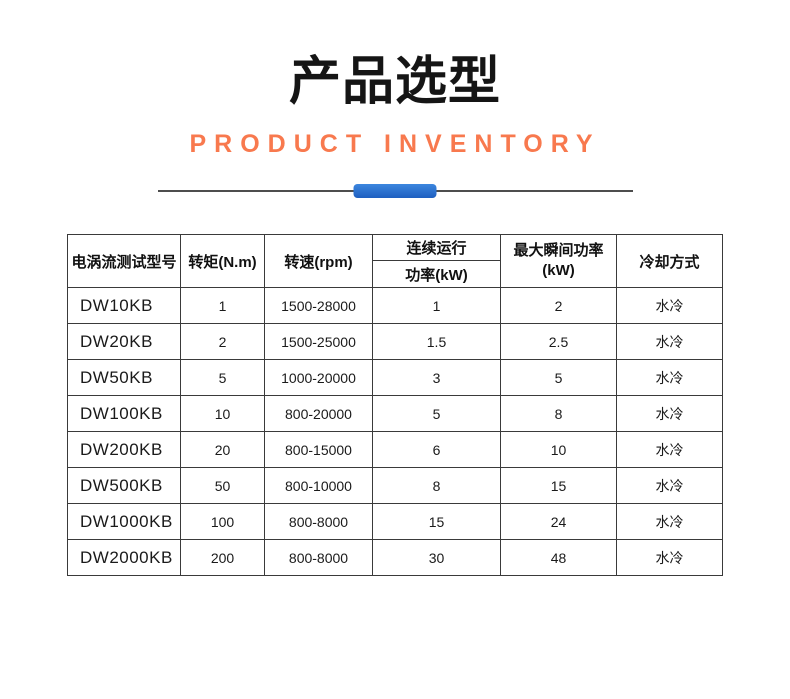 The image size is (790, 699). What do you see at coordinates (124, 557) in the screenshot?
I see `cell-model: DW2000KB` at bounding box center [124, 557].